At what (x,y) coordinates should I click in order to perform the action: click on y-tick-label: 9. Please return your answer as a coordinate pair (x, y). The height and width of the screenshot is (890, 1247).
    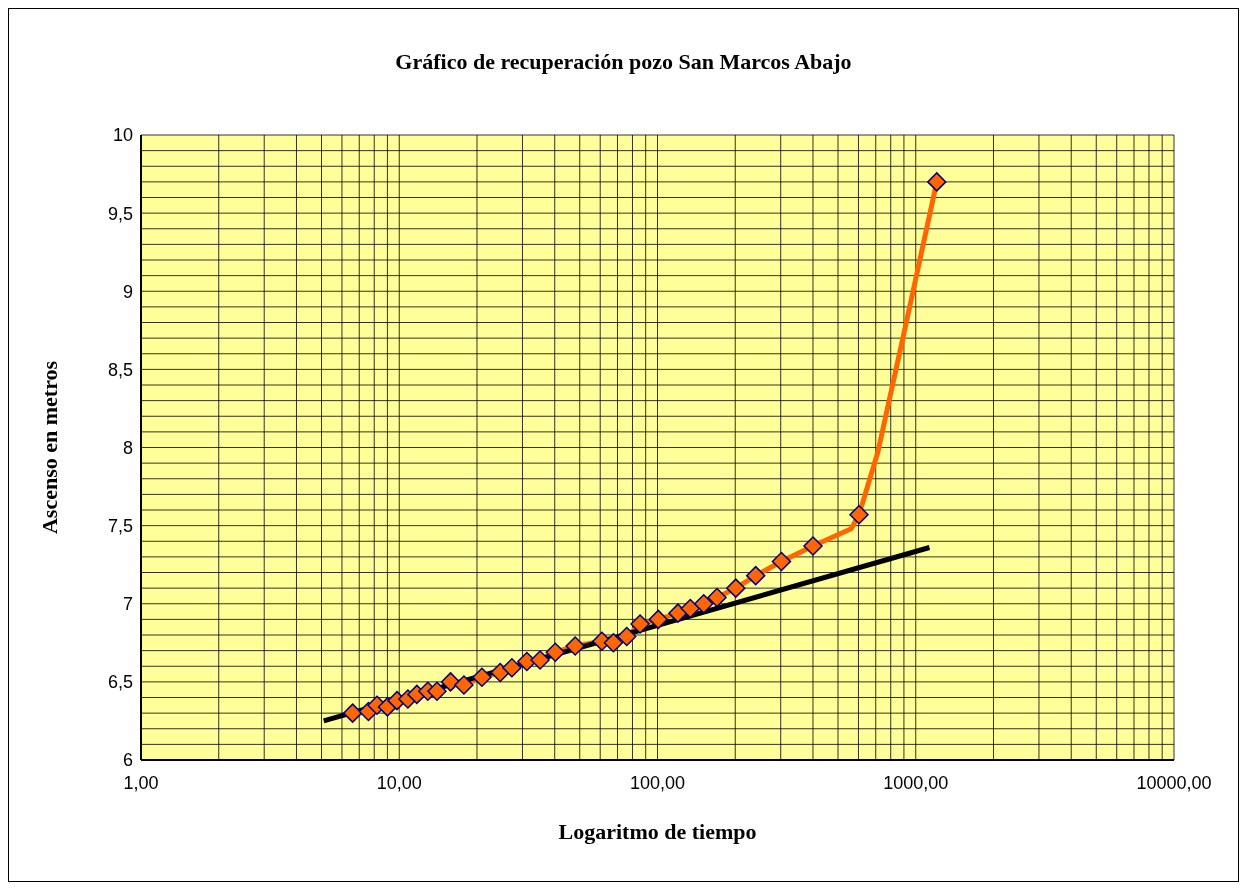
    Looking at the image, I should click on (127, 291).